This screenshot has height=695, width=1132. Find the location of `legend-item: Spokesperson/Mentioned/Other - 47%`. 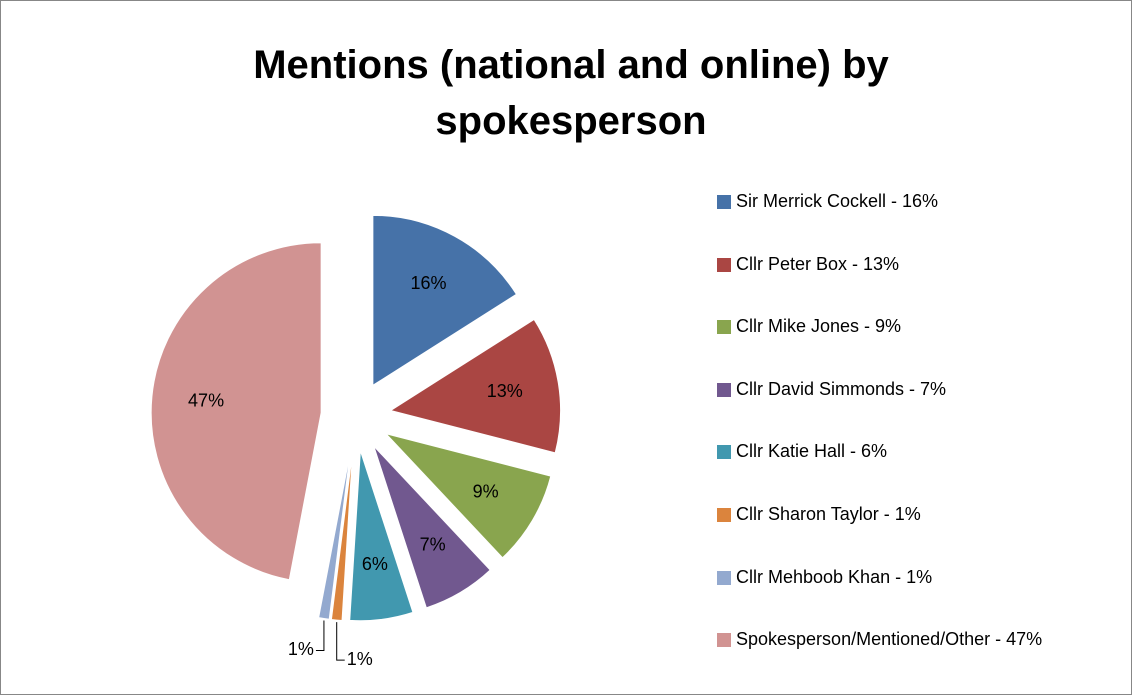

legend-item: Spokesperson/Mentioned/Other - 47% is located at coordinates (915, 658).